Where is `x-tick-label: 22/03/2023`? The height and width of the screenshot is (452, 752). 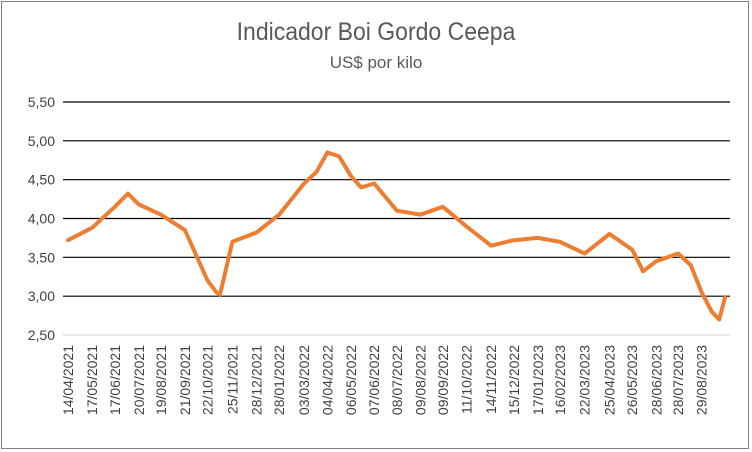
x-tick-label: 22/03/2023 is located at coordinates (585, 380).